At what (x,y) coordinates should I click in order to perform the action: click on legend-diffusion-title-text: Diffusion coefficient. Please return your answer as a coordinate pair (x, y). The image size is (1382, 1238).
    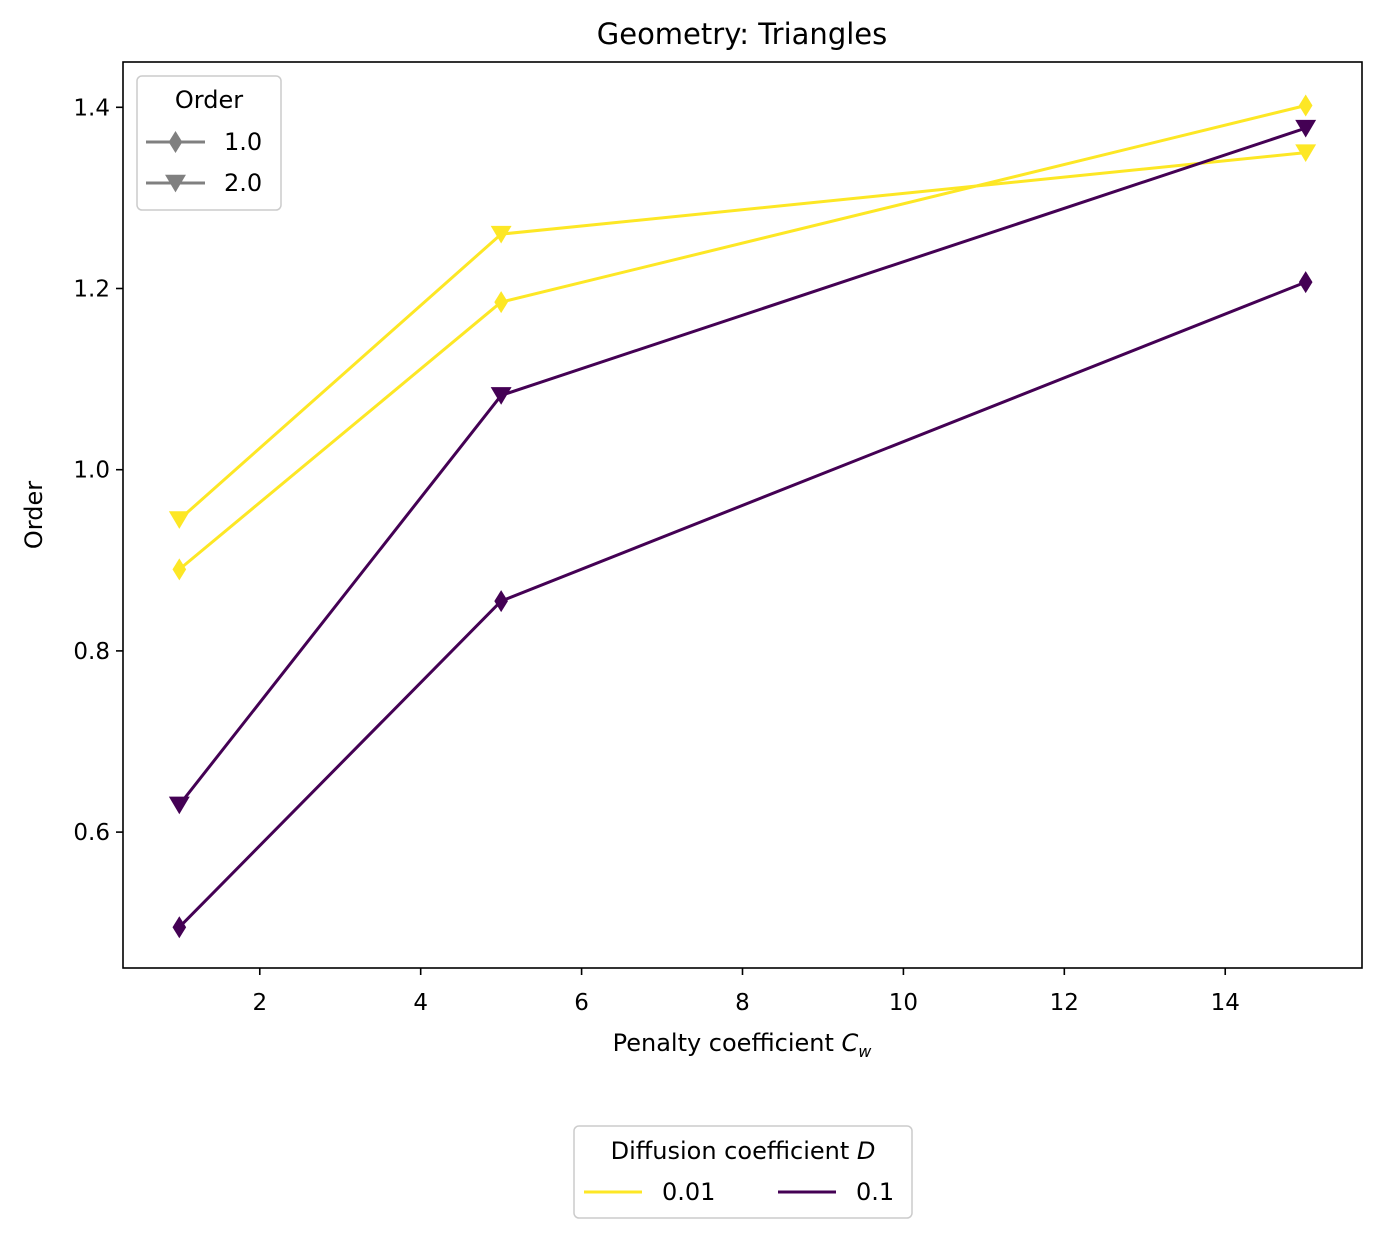
    Looking at the image, I should click on (734, 1151).